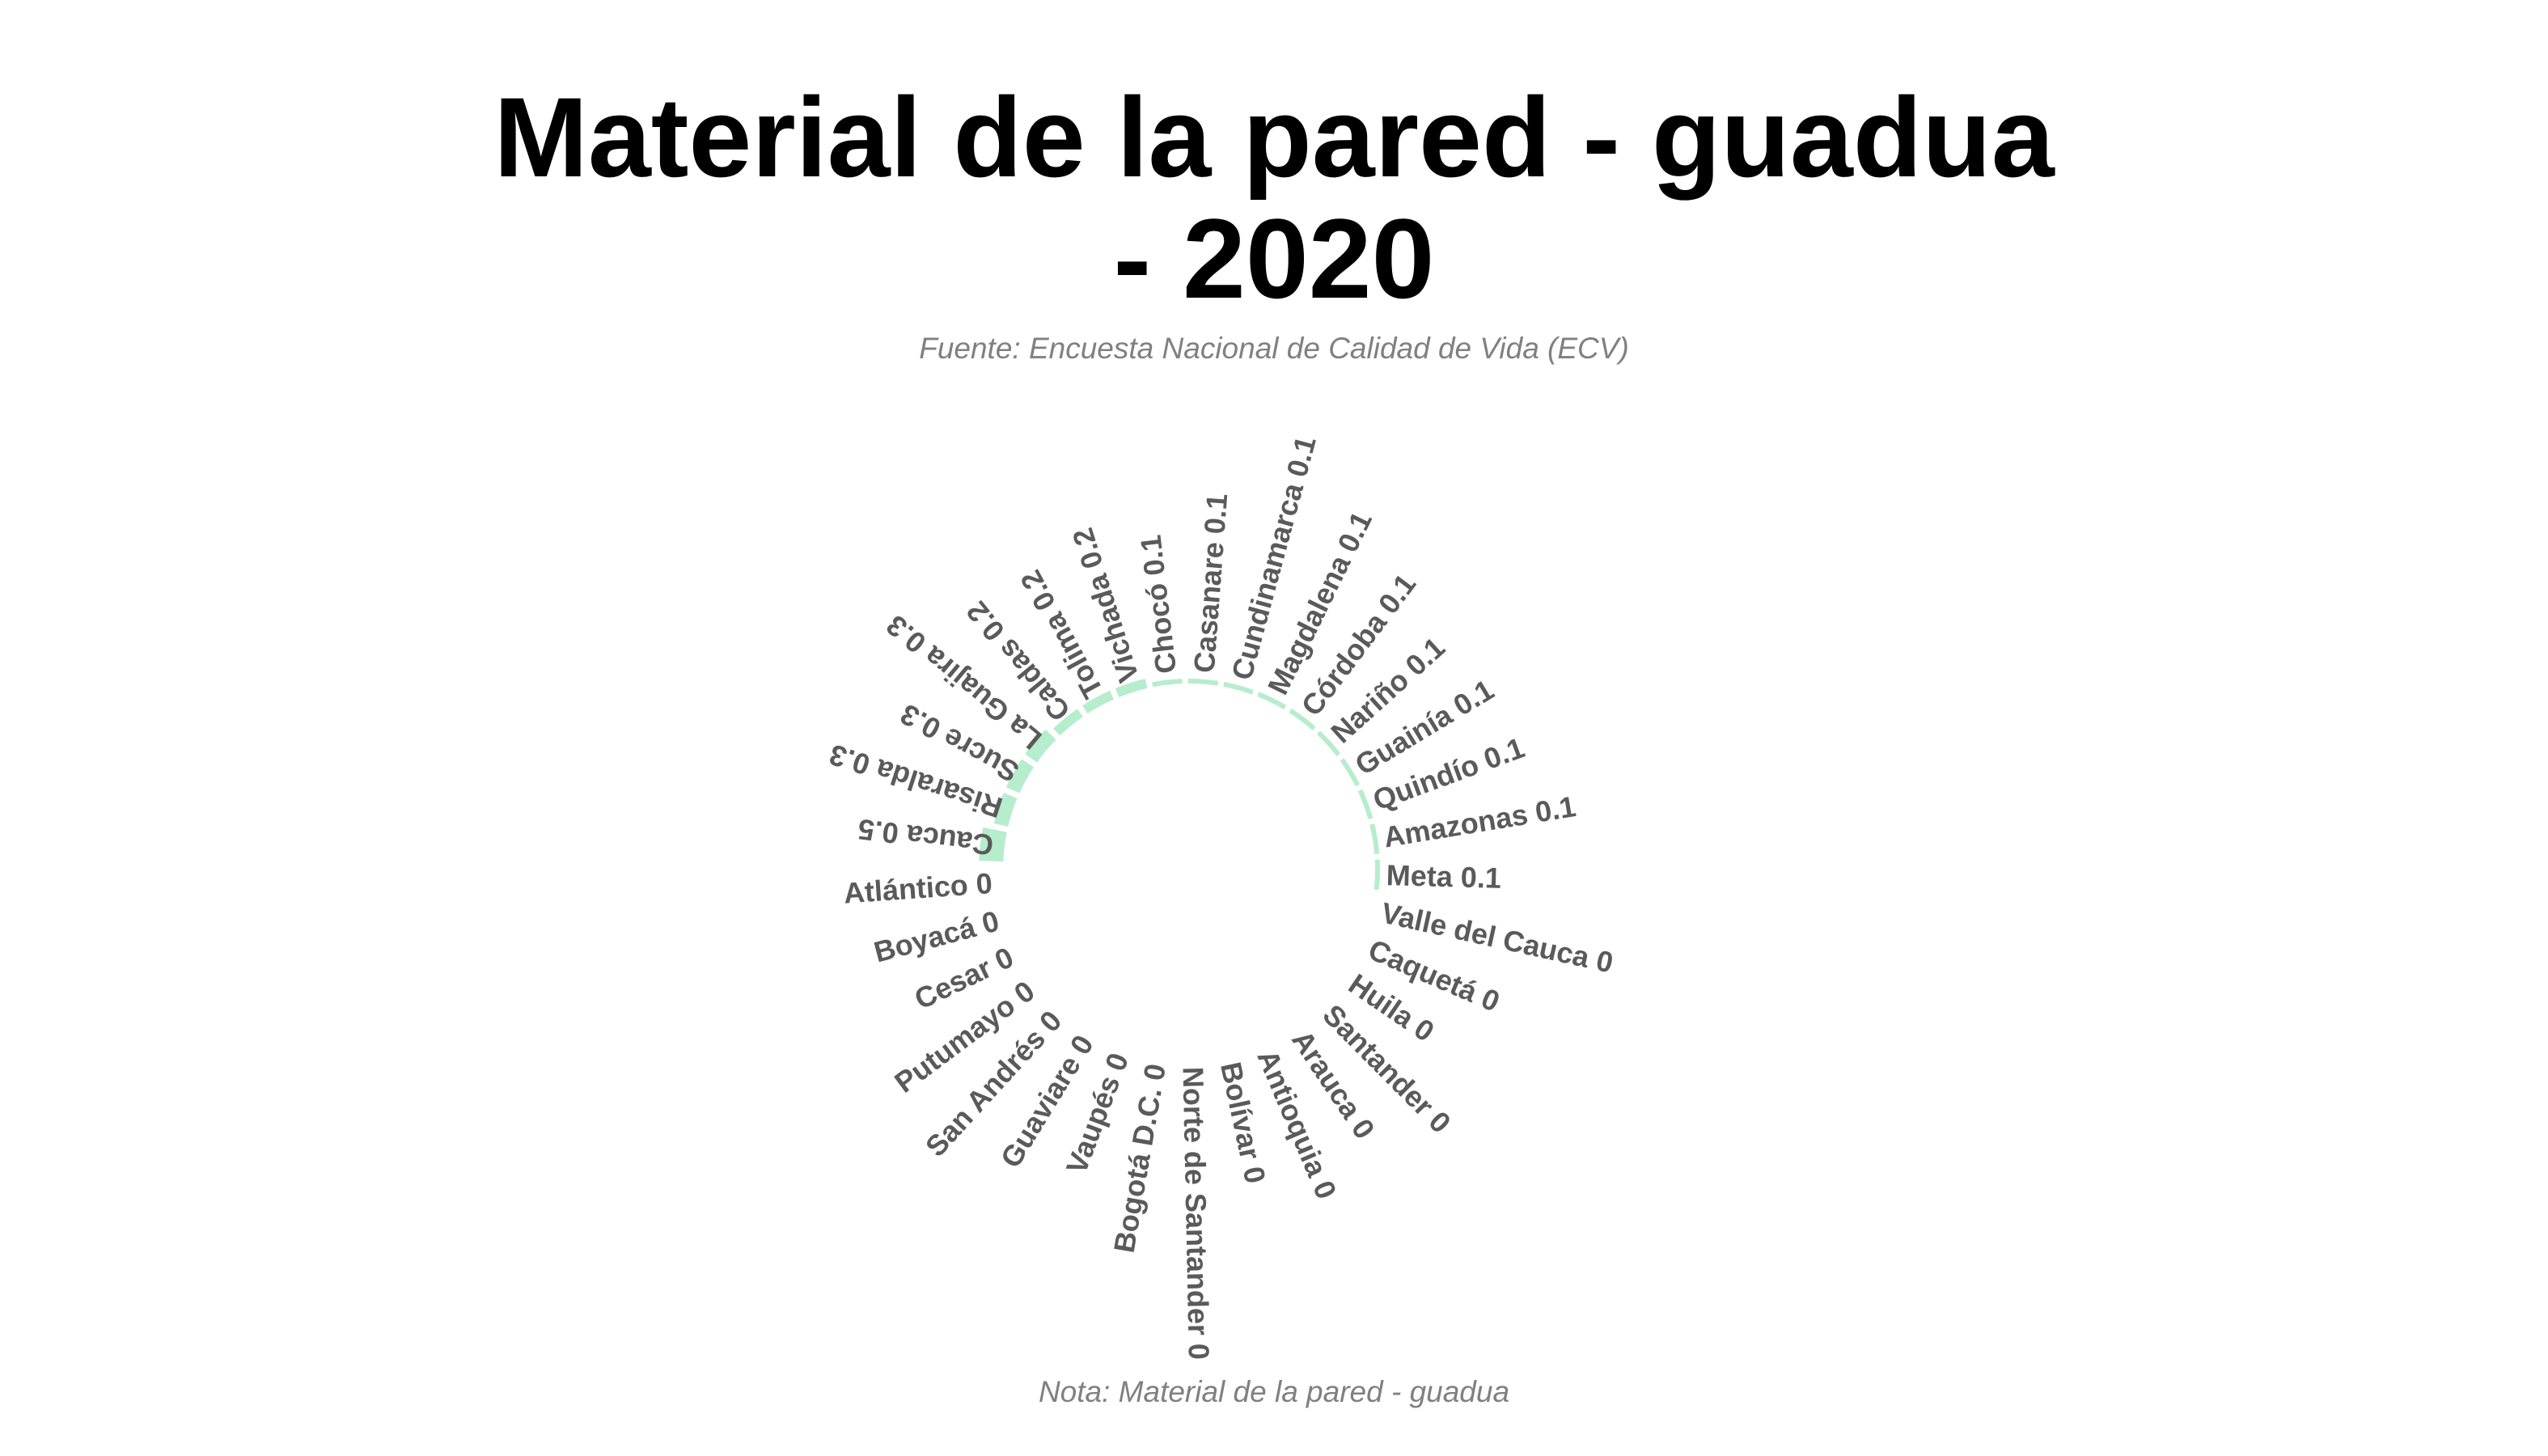 This screenshot has width=2548, height=1456. Describe the element at coordinates (1443, 877) in the screenshot. I see `bar-label-16: Meta 0.1` at that location.